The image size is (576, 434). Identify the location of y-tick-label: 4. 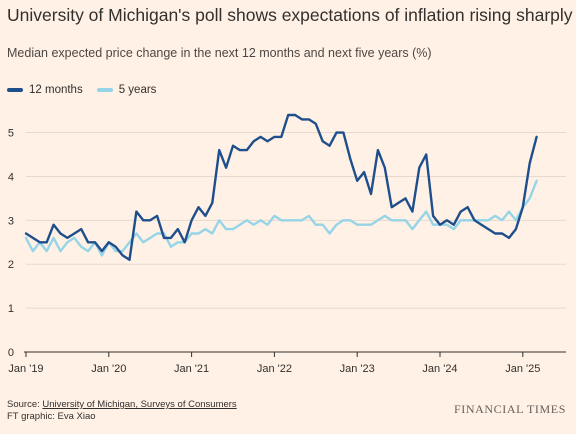
(11, 177).